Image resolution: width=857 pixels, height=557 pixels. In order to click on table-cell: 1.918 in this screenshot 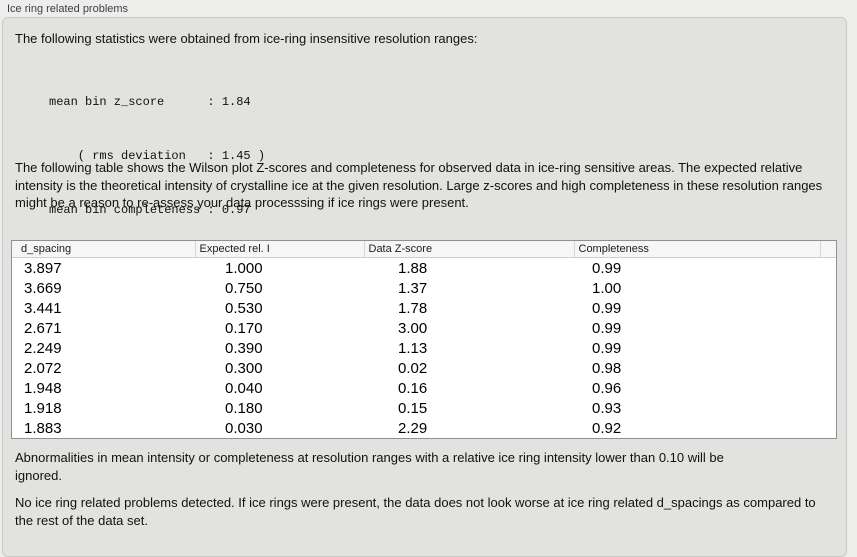, I will do `click(43, 408)`.